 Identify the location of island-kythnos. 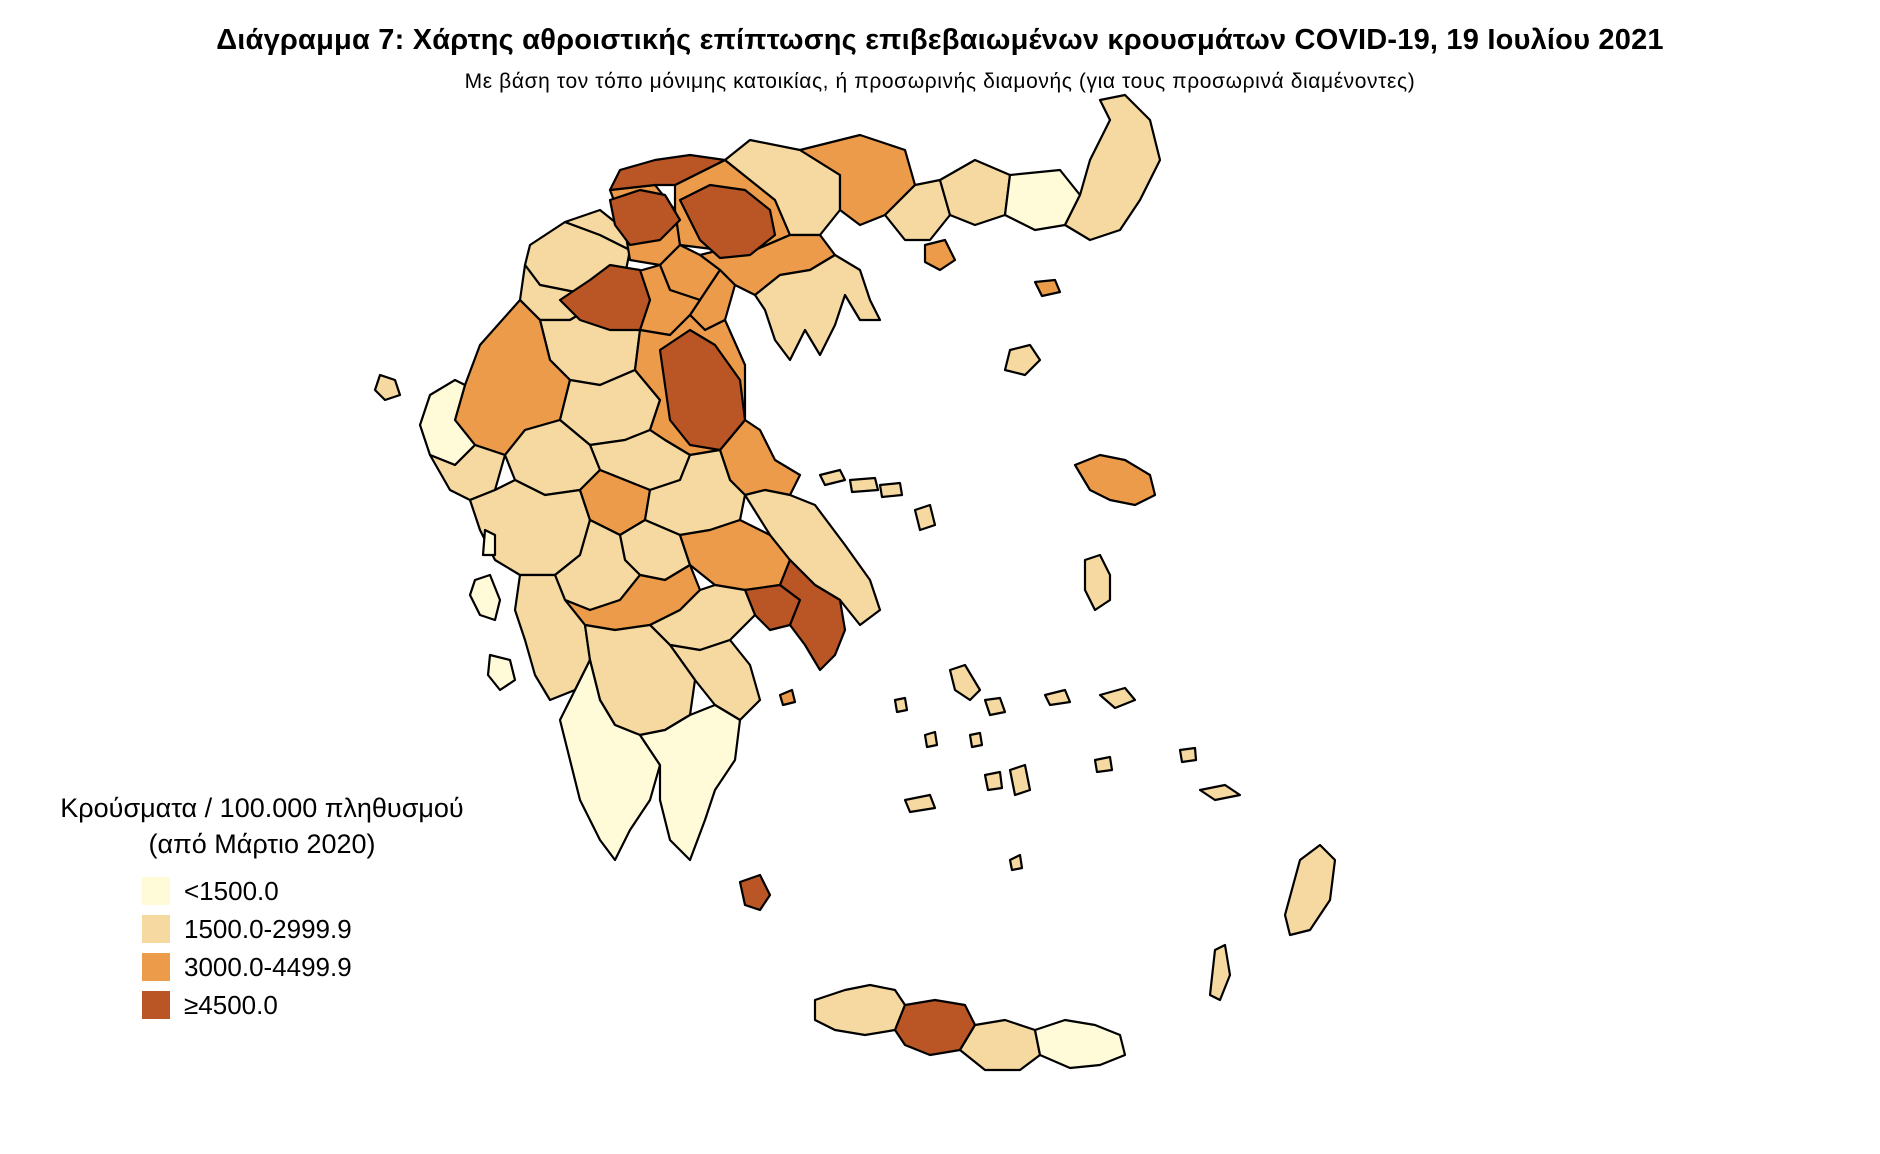
(931, 739).